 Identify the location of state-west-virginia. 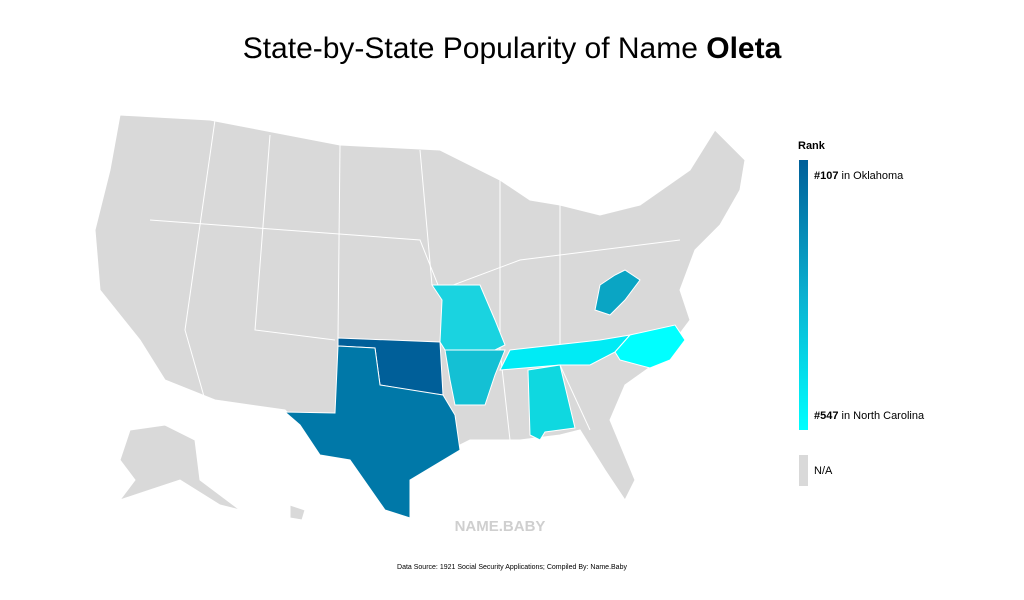
(617, 292).